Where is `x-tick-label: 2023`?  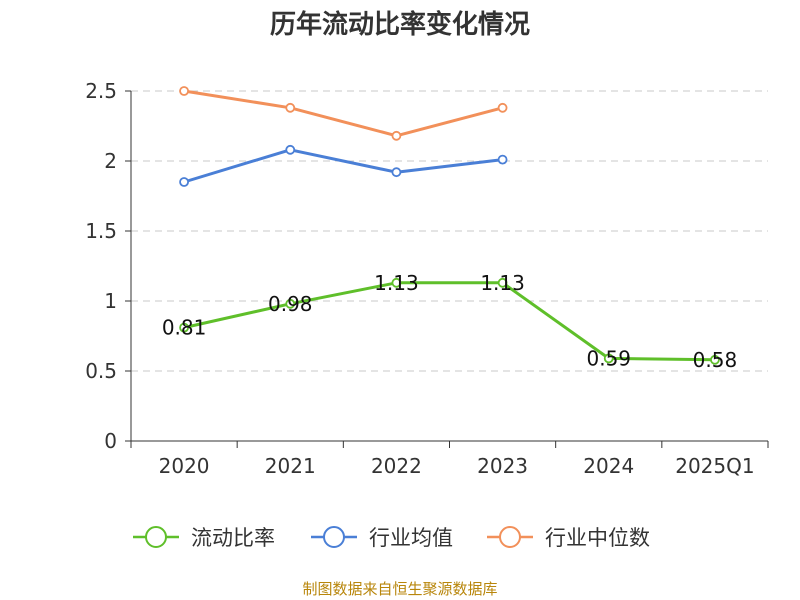 x-tick-label: 2023 is located at coordinates (502, 466).